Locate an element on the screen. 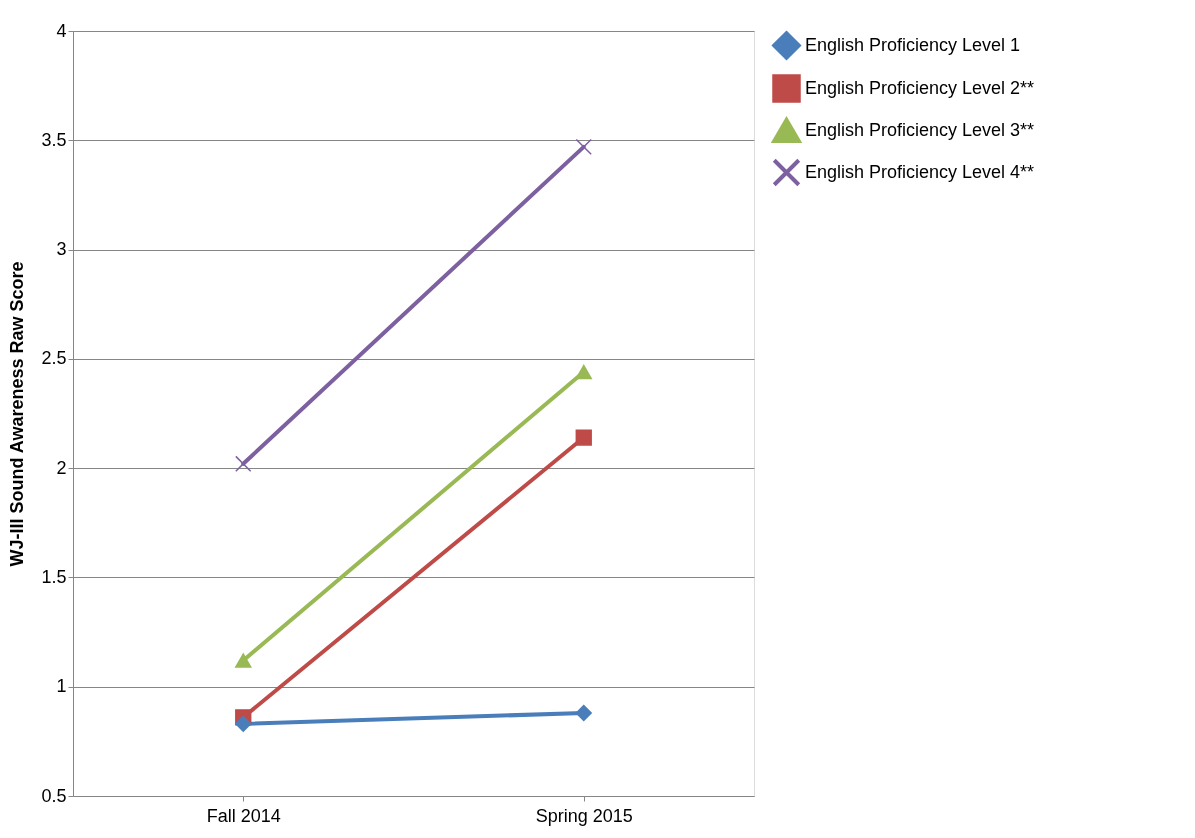 The width and height of the screenshot is (1195, 838). y-tick-label: 3.5 is located at coordinates (54, 139).